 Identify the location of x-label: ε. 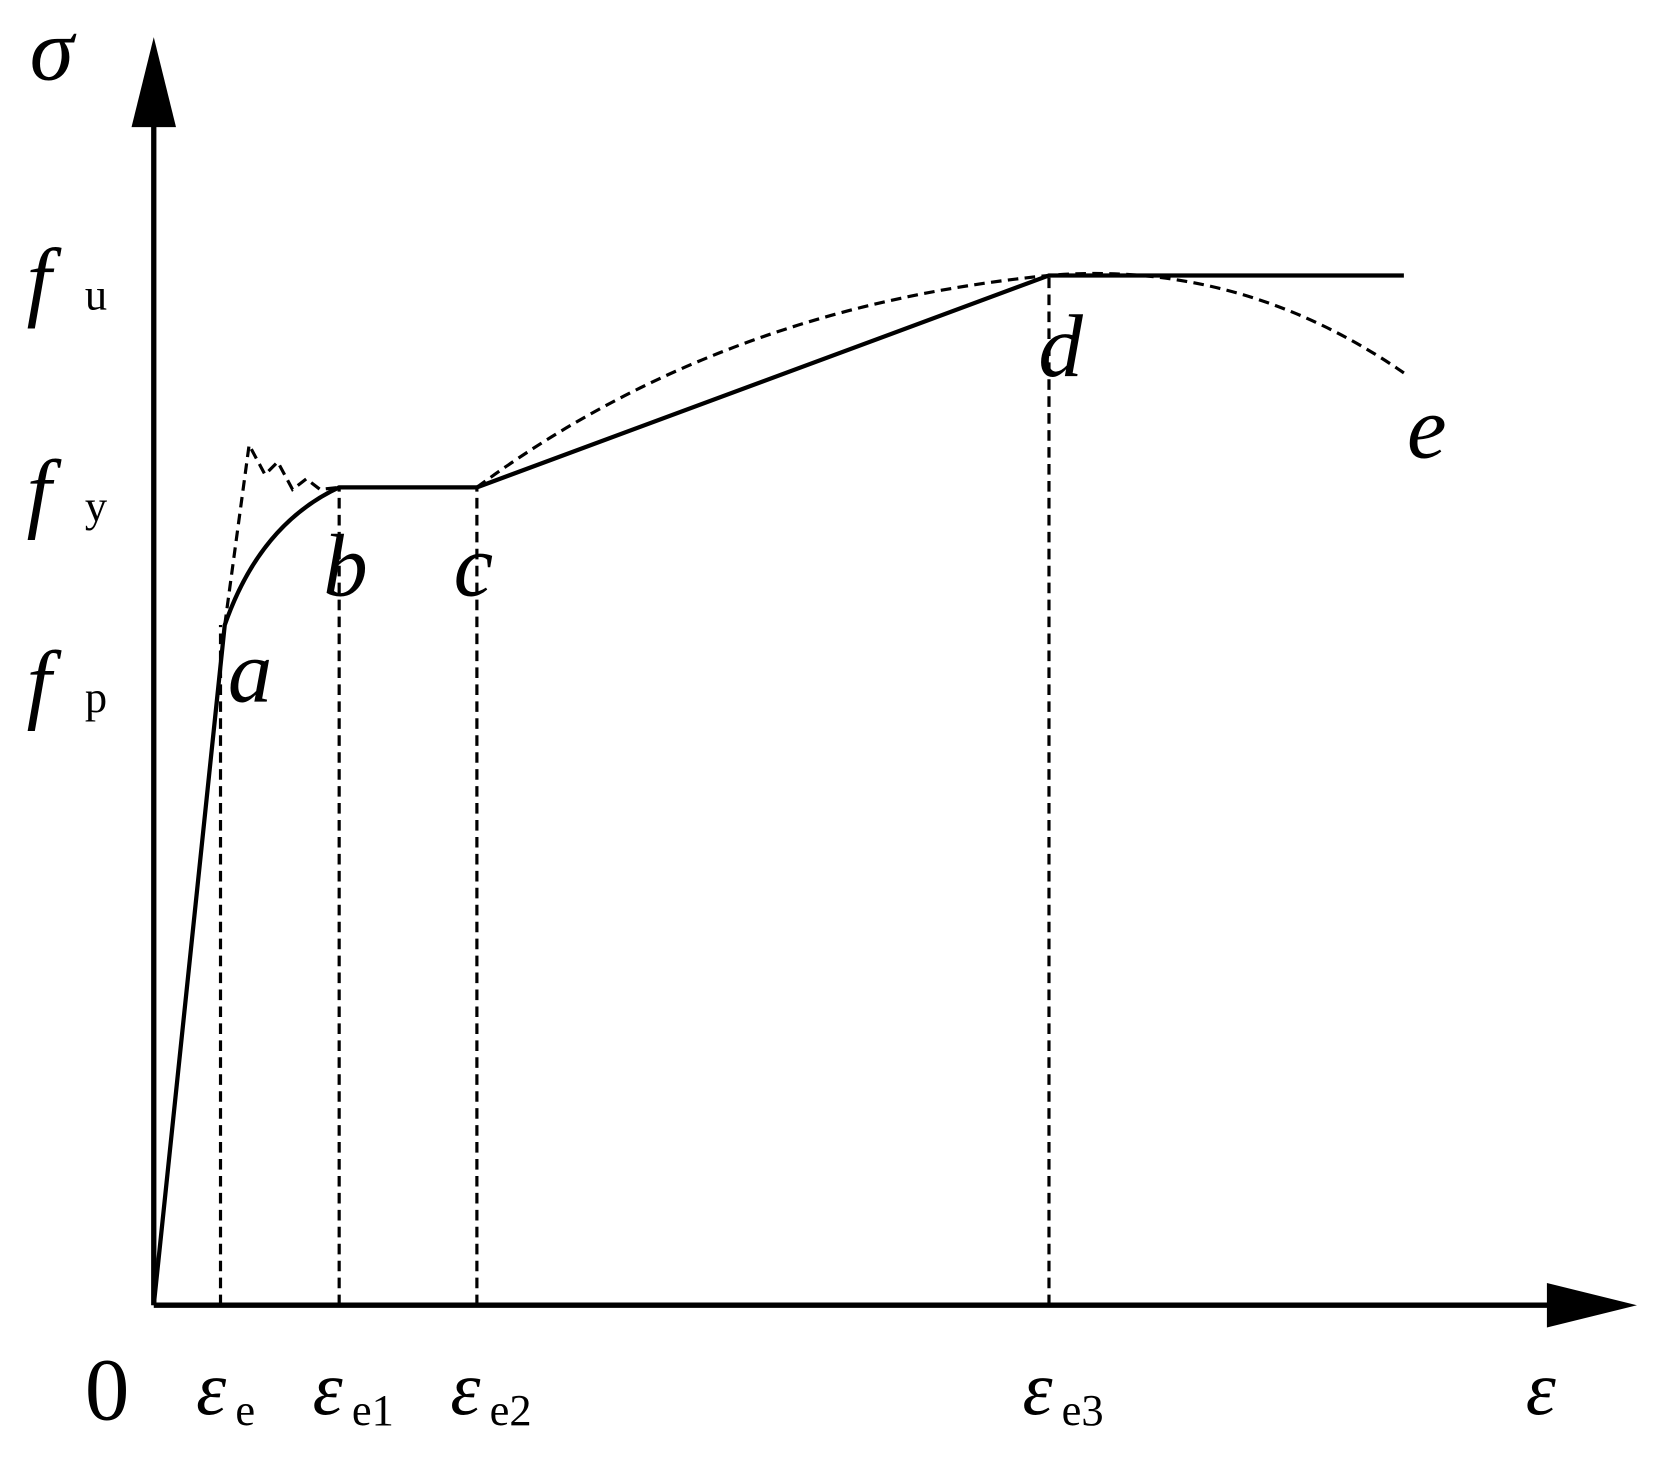
(1541, 1389).